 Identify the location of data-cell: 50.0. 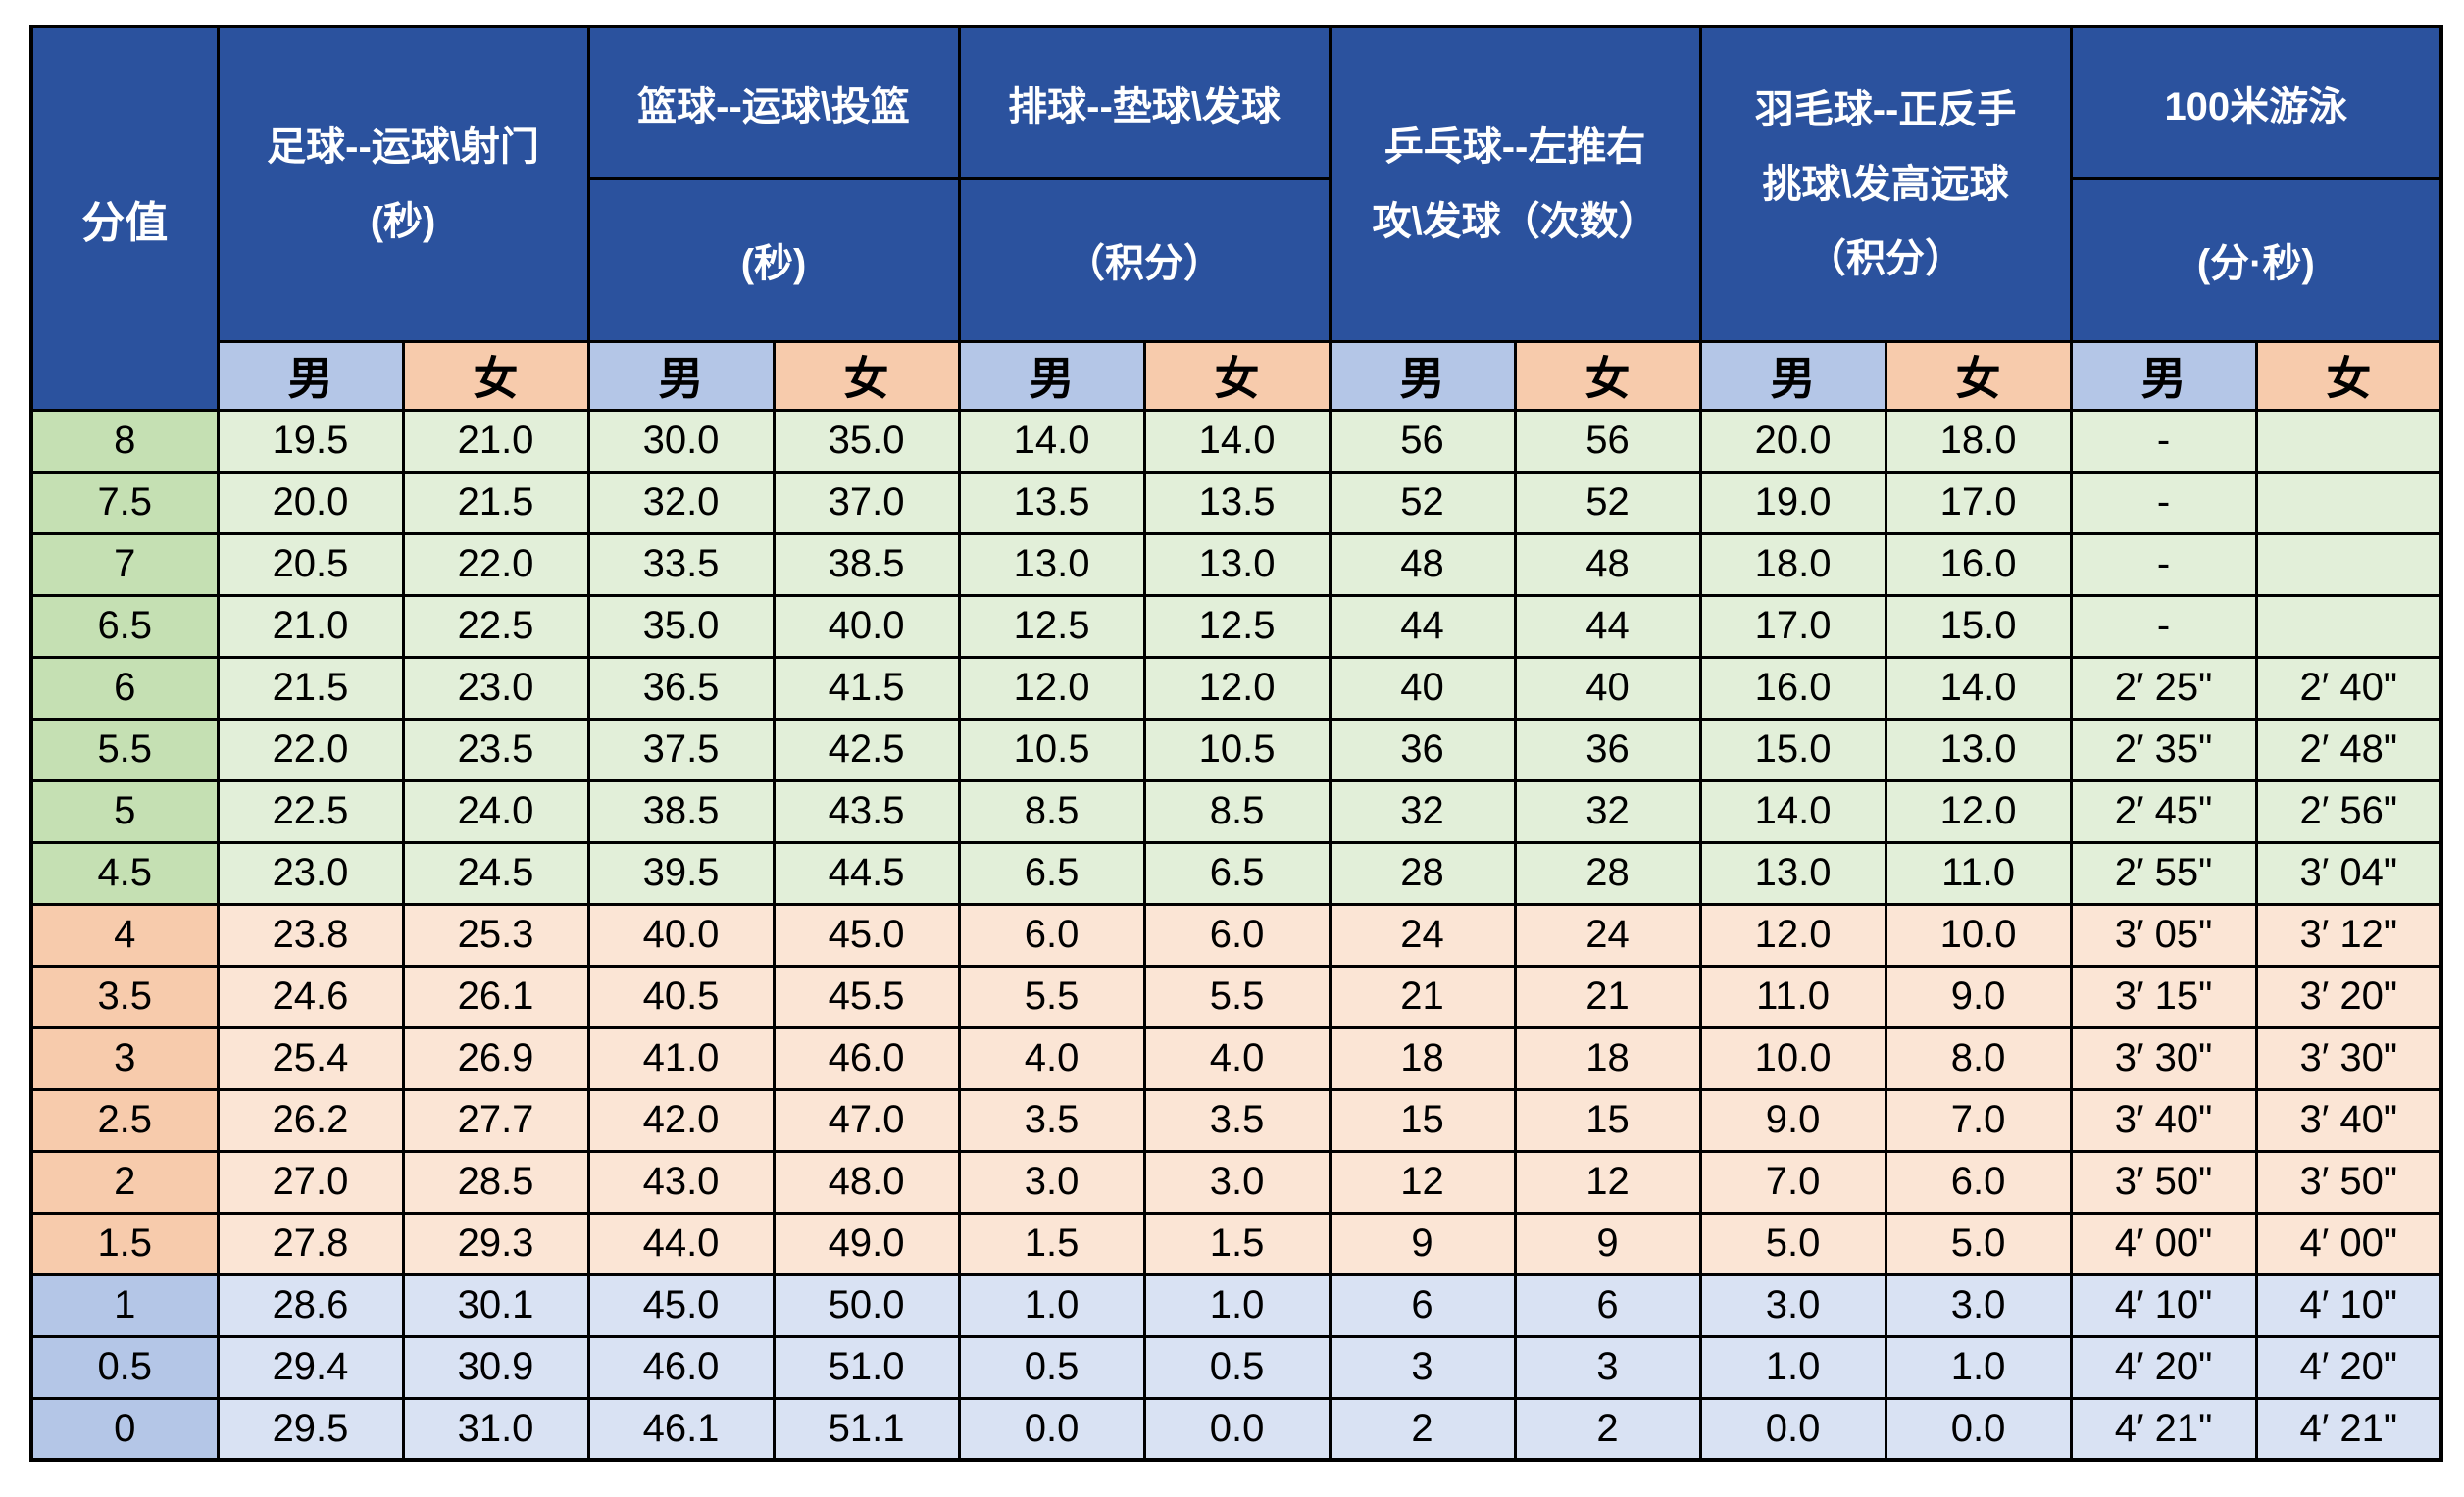
(866, 1305).